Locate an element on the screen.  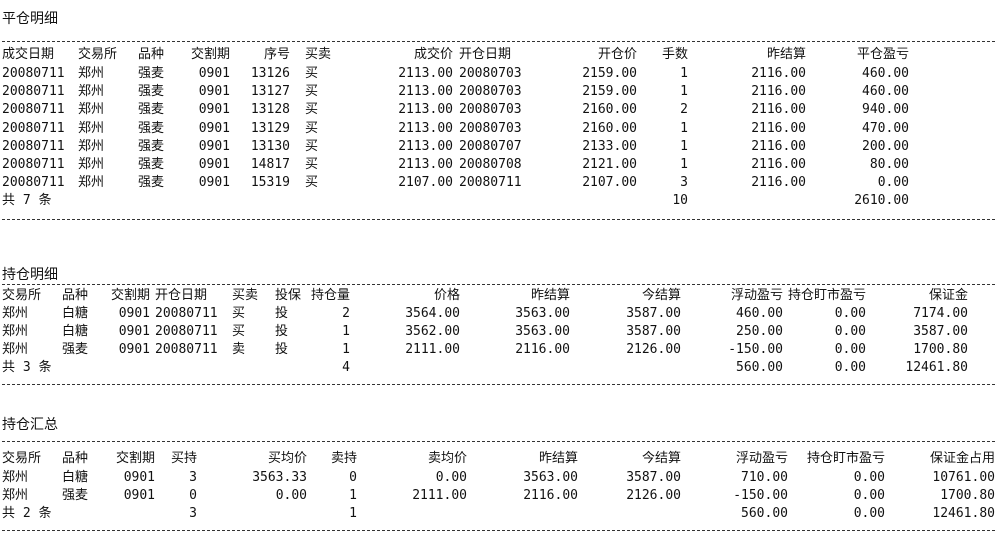
section-title: 持仓明细 is located at coordinates (30, 275).